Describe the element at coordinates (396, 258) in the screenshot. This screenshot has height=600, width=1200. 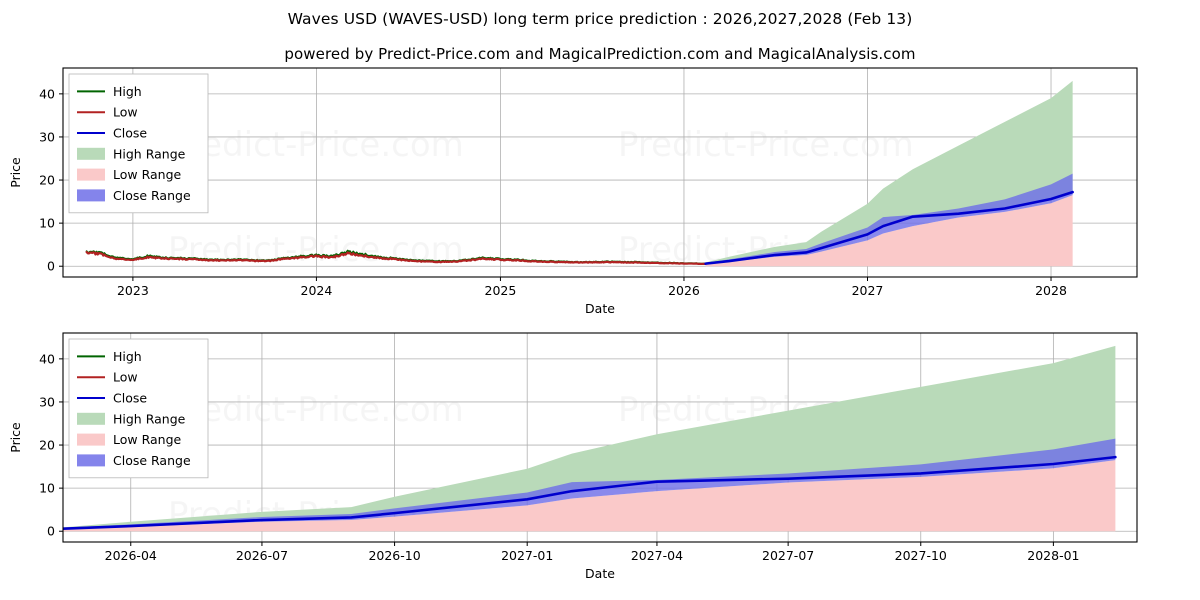
I see `history-low-line` at that location.